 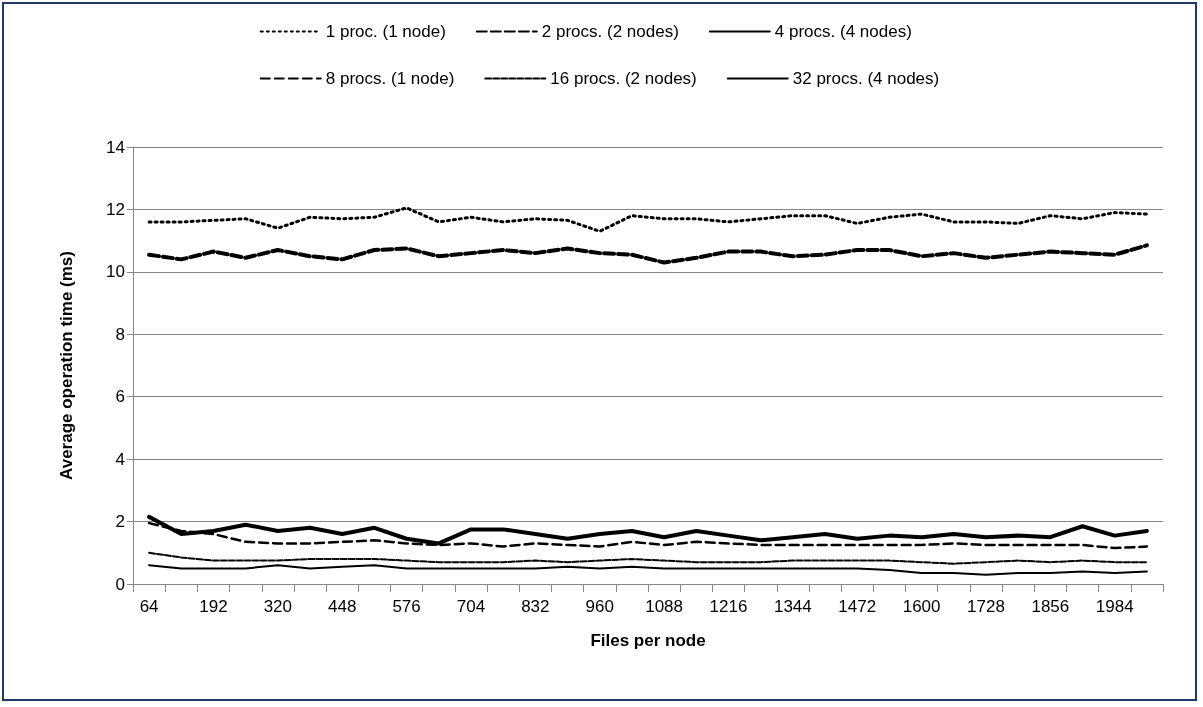 What do you see at coordinates (843, 31) in the screenshot?
I see `legend-label: 4 procs. (4 nodes)` at bounding box center [843, 31].